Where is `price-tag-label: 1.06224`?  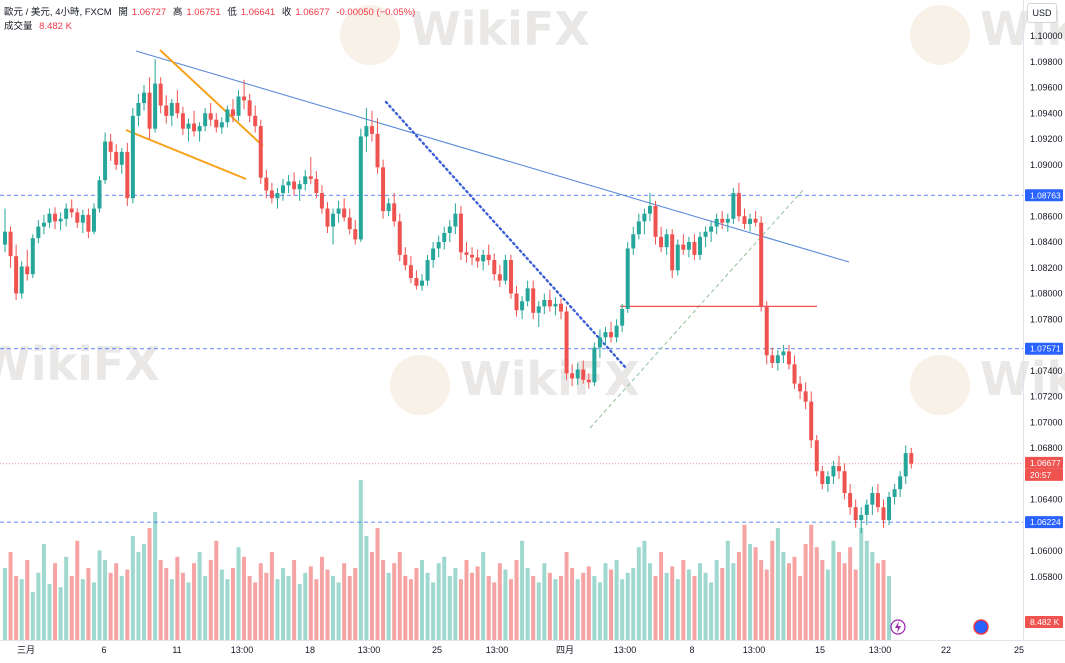 price-tag-label: 1.06224 is located at coordinates (1045, 522).